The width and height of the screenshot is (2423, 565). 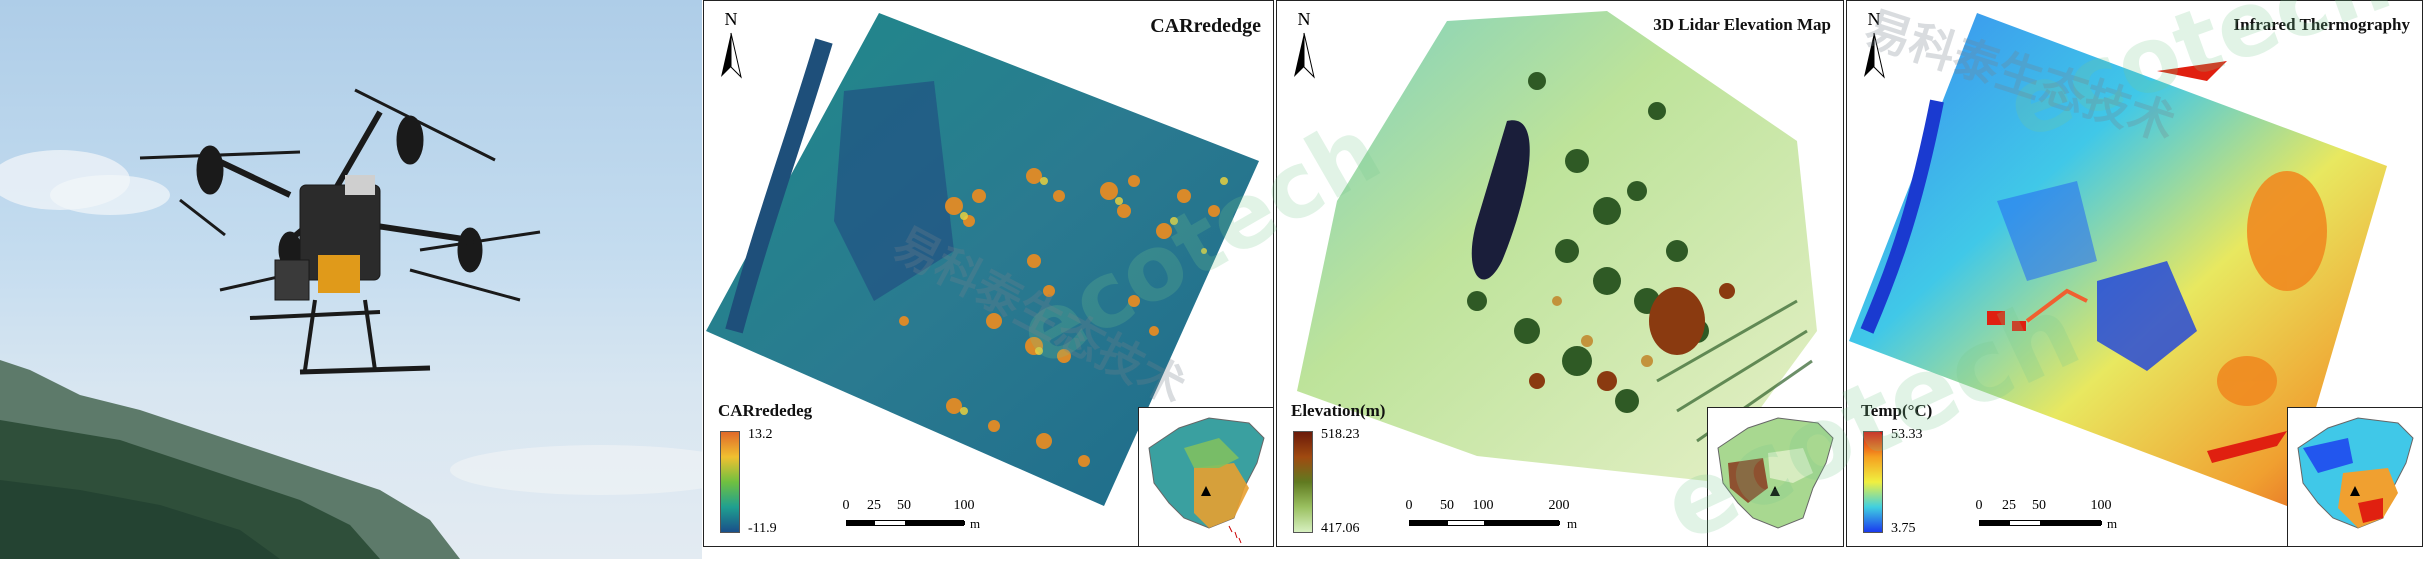 I want to click on legend: Temp(°C) 53.33 3.75, so click(x=1927, y=471).